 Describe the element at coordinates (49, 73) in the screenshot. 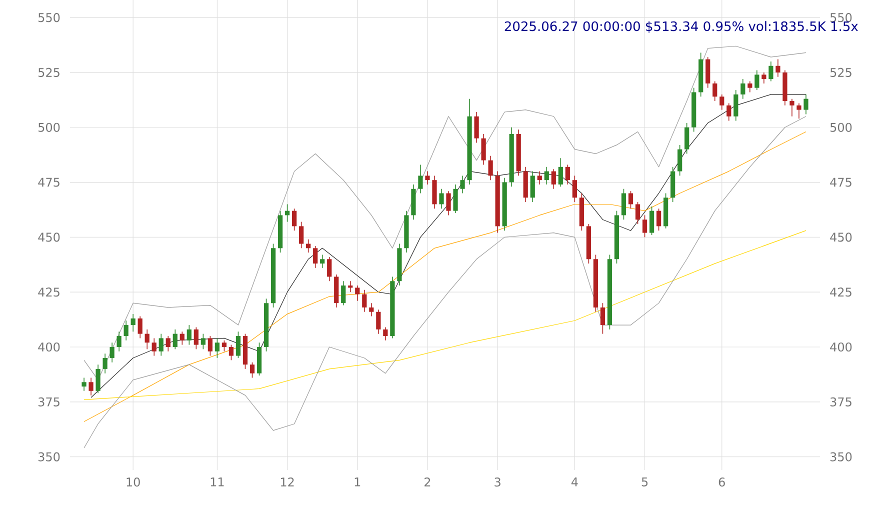

I see `y-tick-label: 525` at that location.